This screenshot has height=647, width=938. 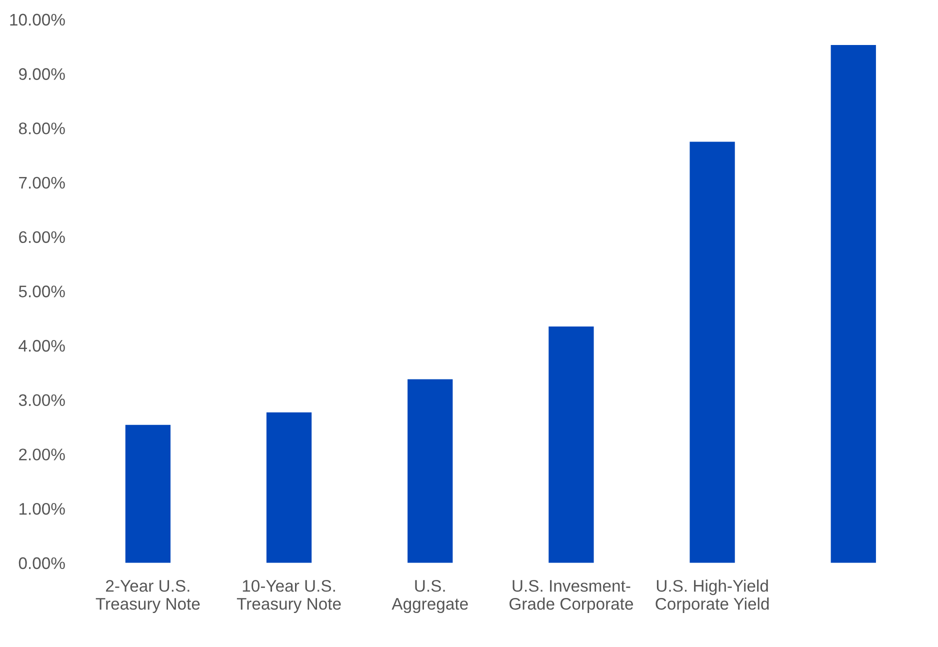 What do you see at coordinates (41, 400) in the screenshot?
I see `y-tick-label: 3.00%` at bounding box center [41, 400].